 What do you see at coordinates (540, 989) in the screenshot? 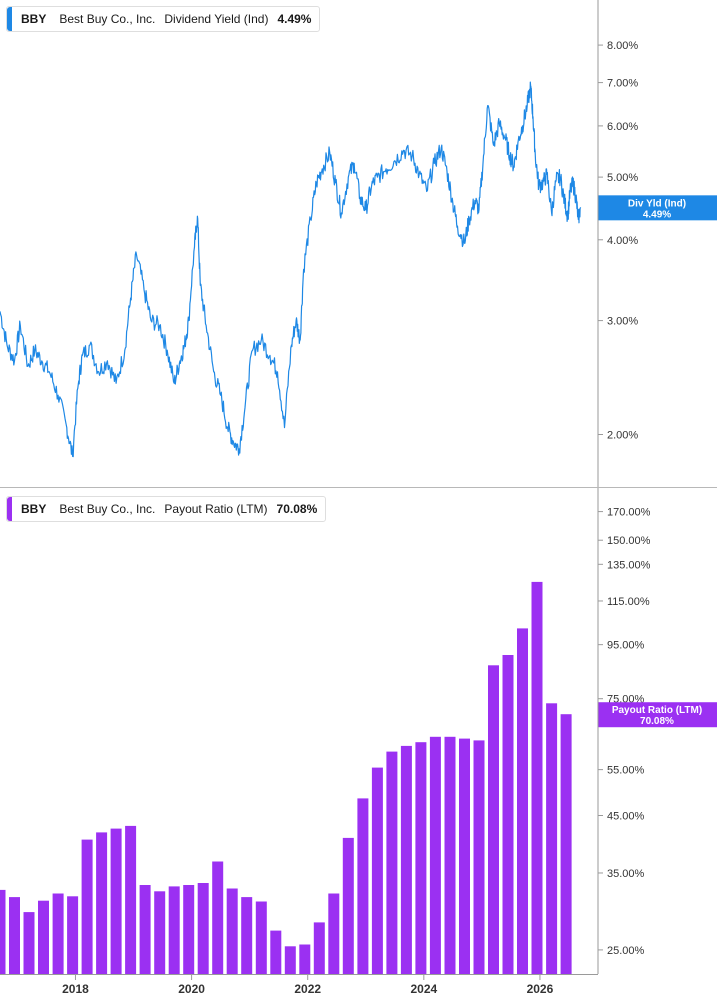
I see `x-tick-label: 2026` at bounding box center [540, 989].